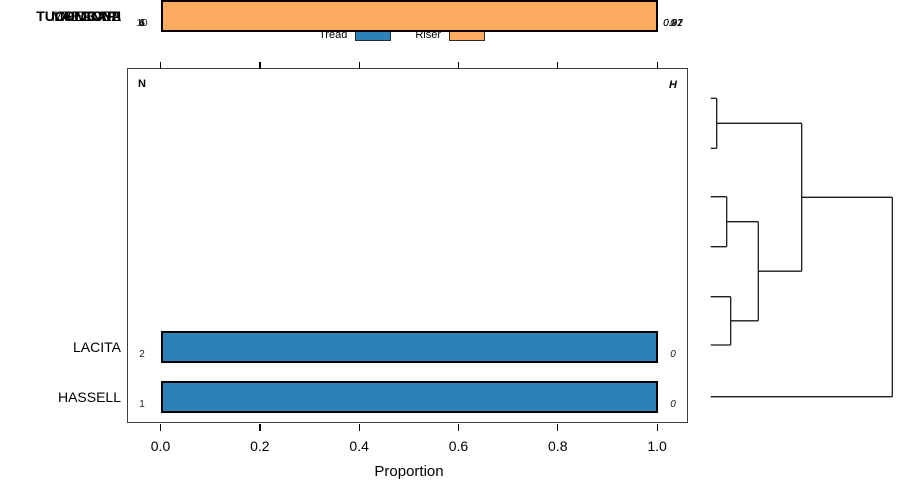 This screenshot has height=500, width=900. Describe the element at coordinates (333, 35) in the screenshot. I see `legend-label-tread: Tread` at that location.